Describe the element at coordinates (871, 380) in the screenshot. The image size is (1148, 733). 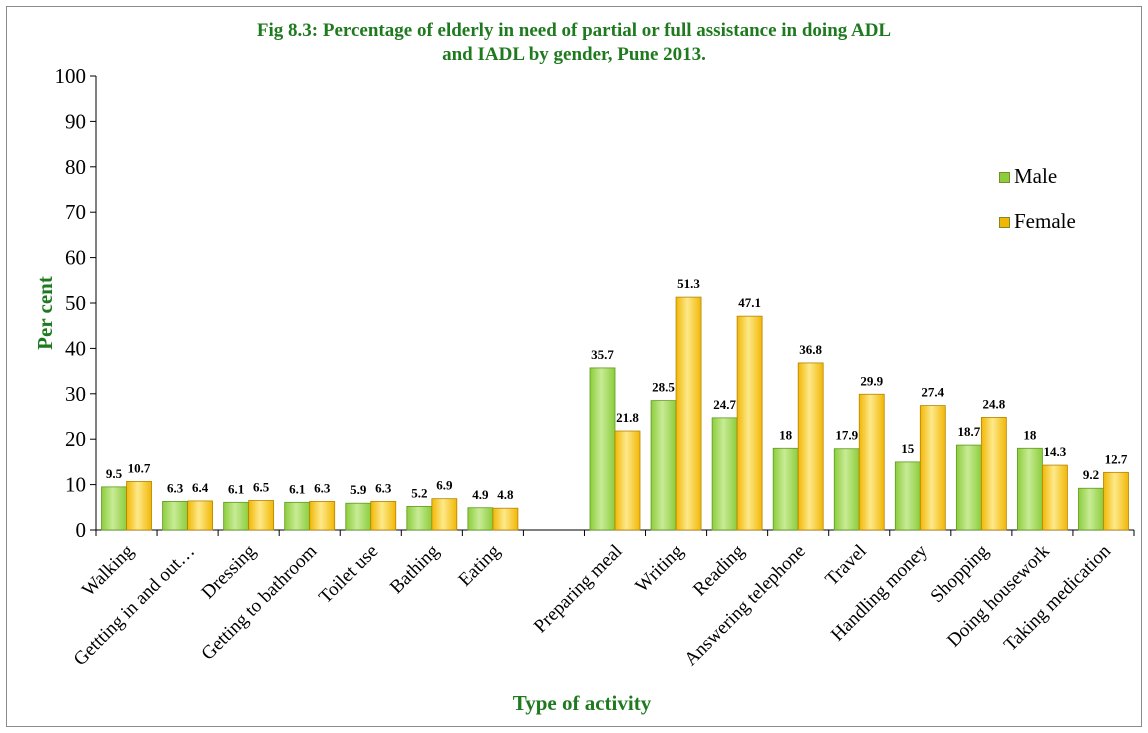
I see `data-label-female: 29.9` at that location.